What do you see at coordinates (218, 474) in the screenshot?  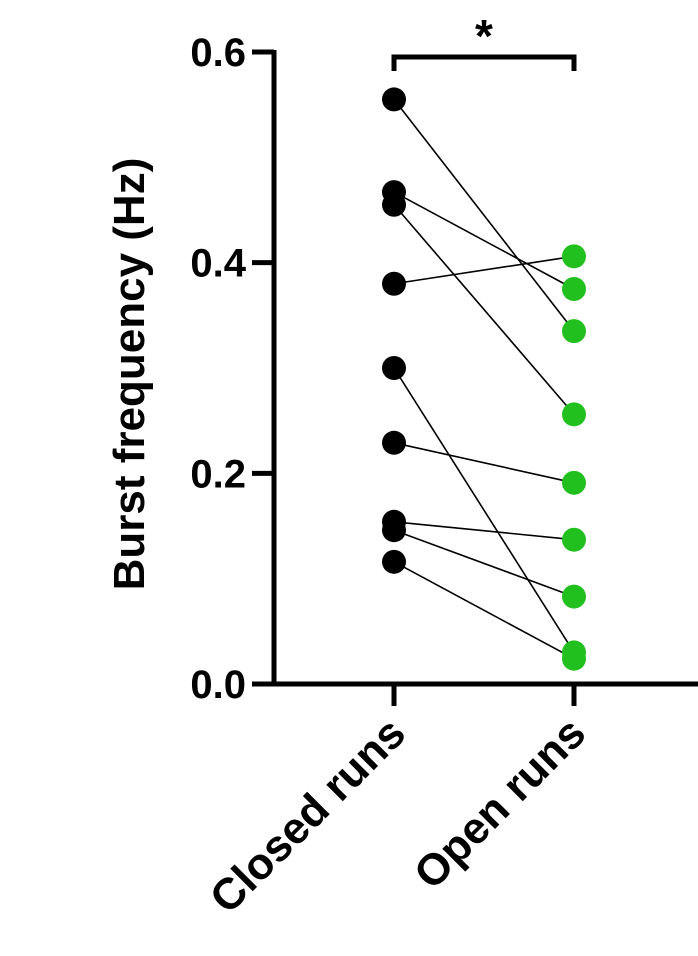 I see `y-tick-label: 0.2` at bounding box center [218, 474].